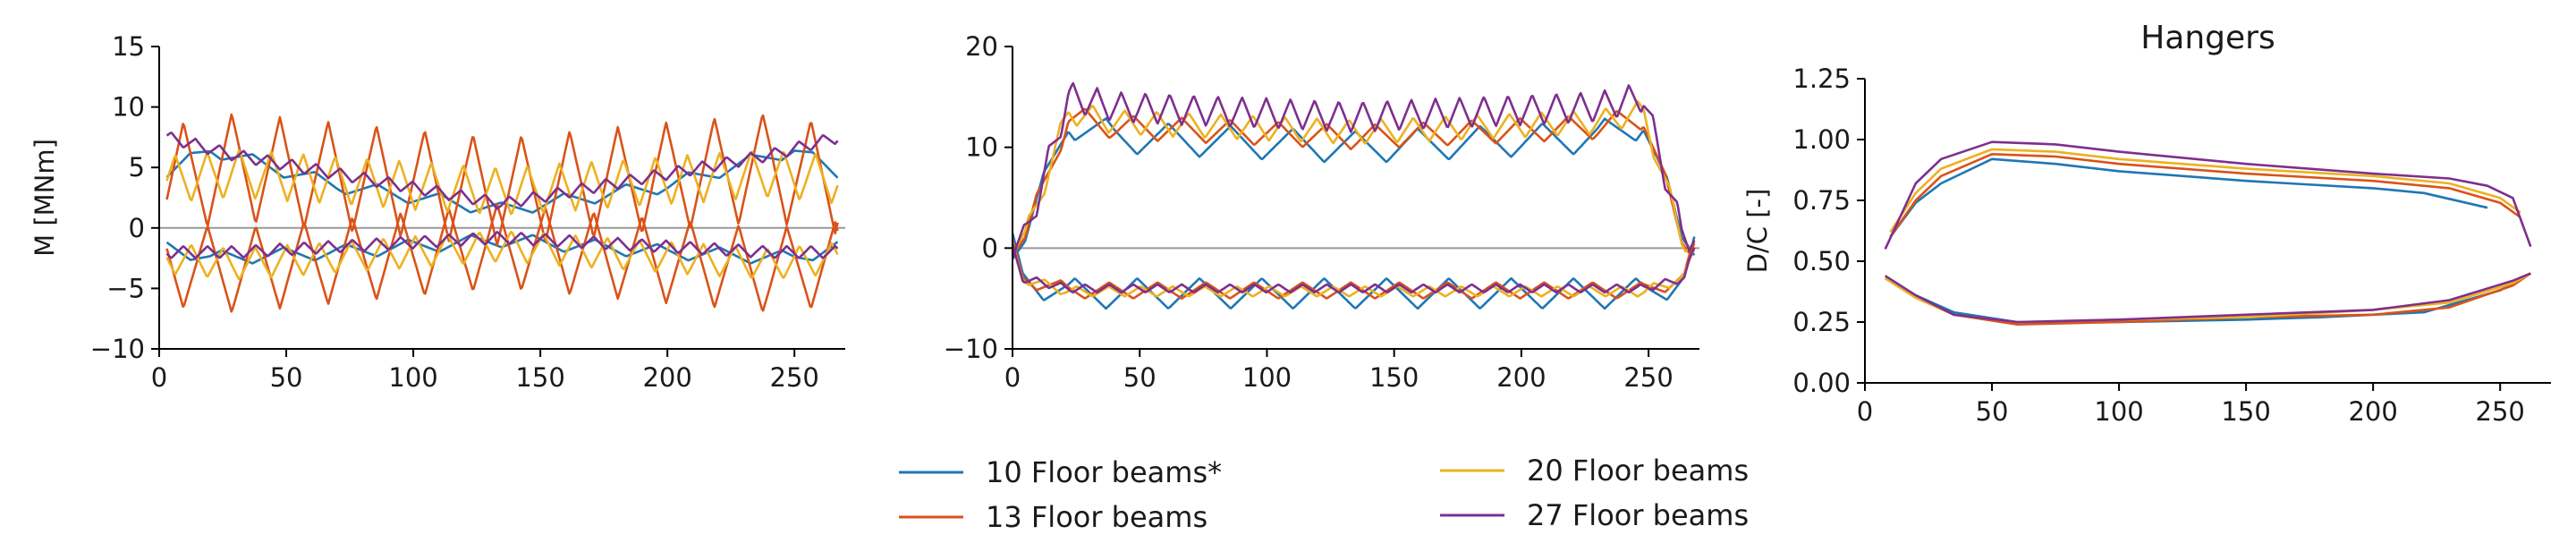 Image resolution: width=2576 pixels, height=543 pixels. What do you see at coordinates (1638, 471) in the screenshot?
I see `legend-label-3: 20 Floor beams` at bounding box center [1638, 471].